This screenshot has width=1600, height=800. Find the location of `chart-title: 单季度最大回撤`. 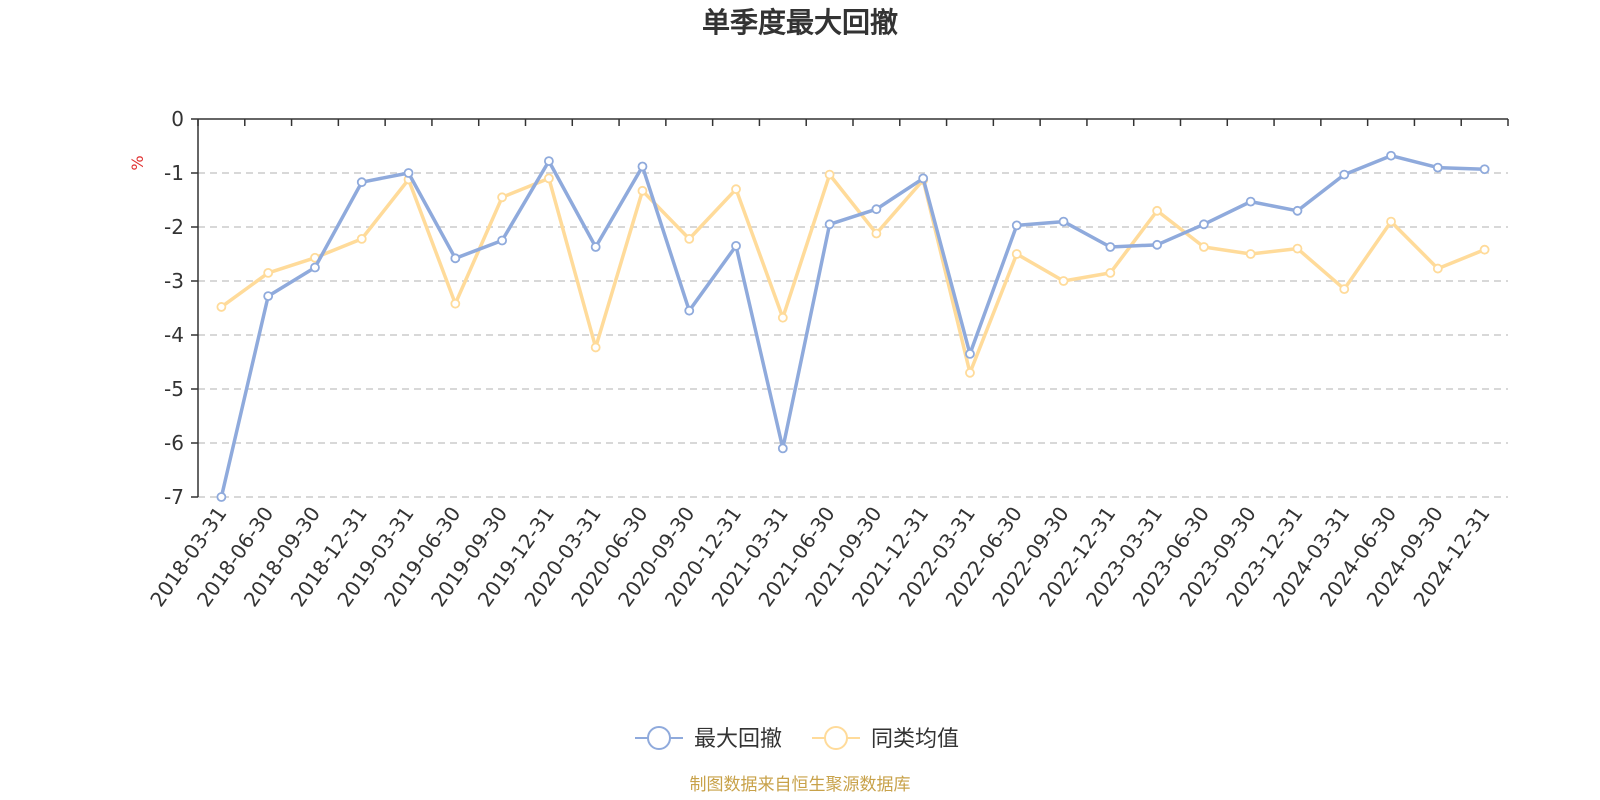

chart-title: 单季度最大回撤 is located at coordinates (800, 22).